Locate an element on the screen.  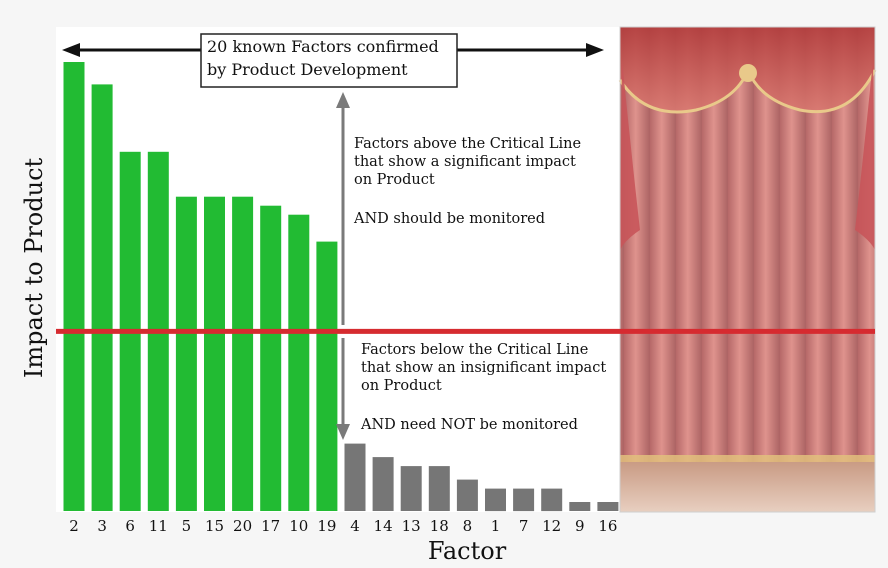
below-line-1: Factors below the Critical Line is located at coordinates (474, 350).